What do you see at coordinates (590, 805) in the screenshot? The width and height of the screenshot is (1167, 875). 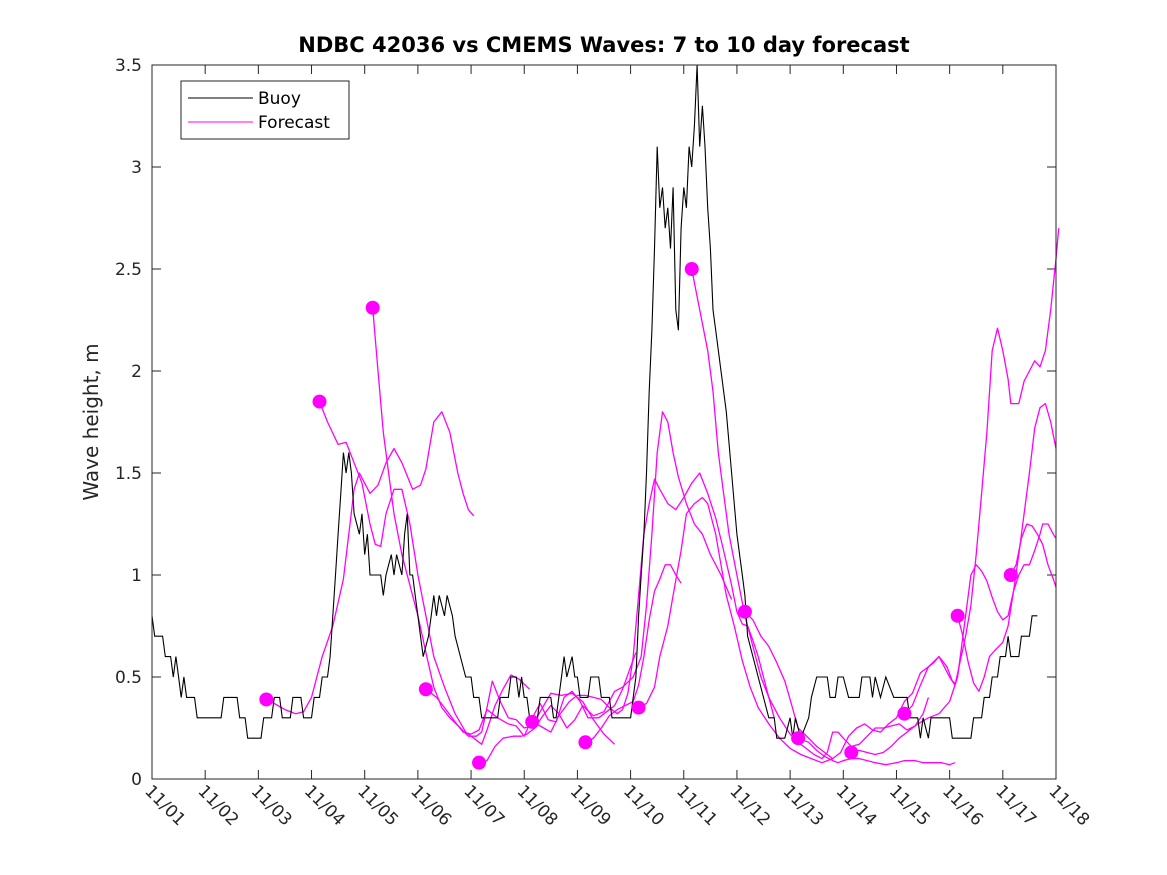 I see `x-tick-label: 11/09` at bounding box center [590, 805].